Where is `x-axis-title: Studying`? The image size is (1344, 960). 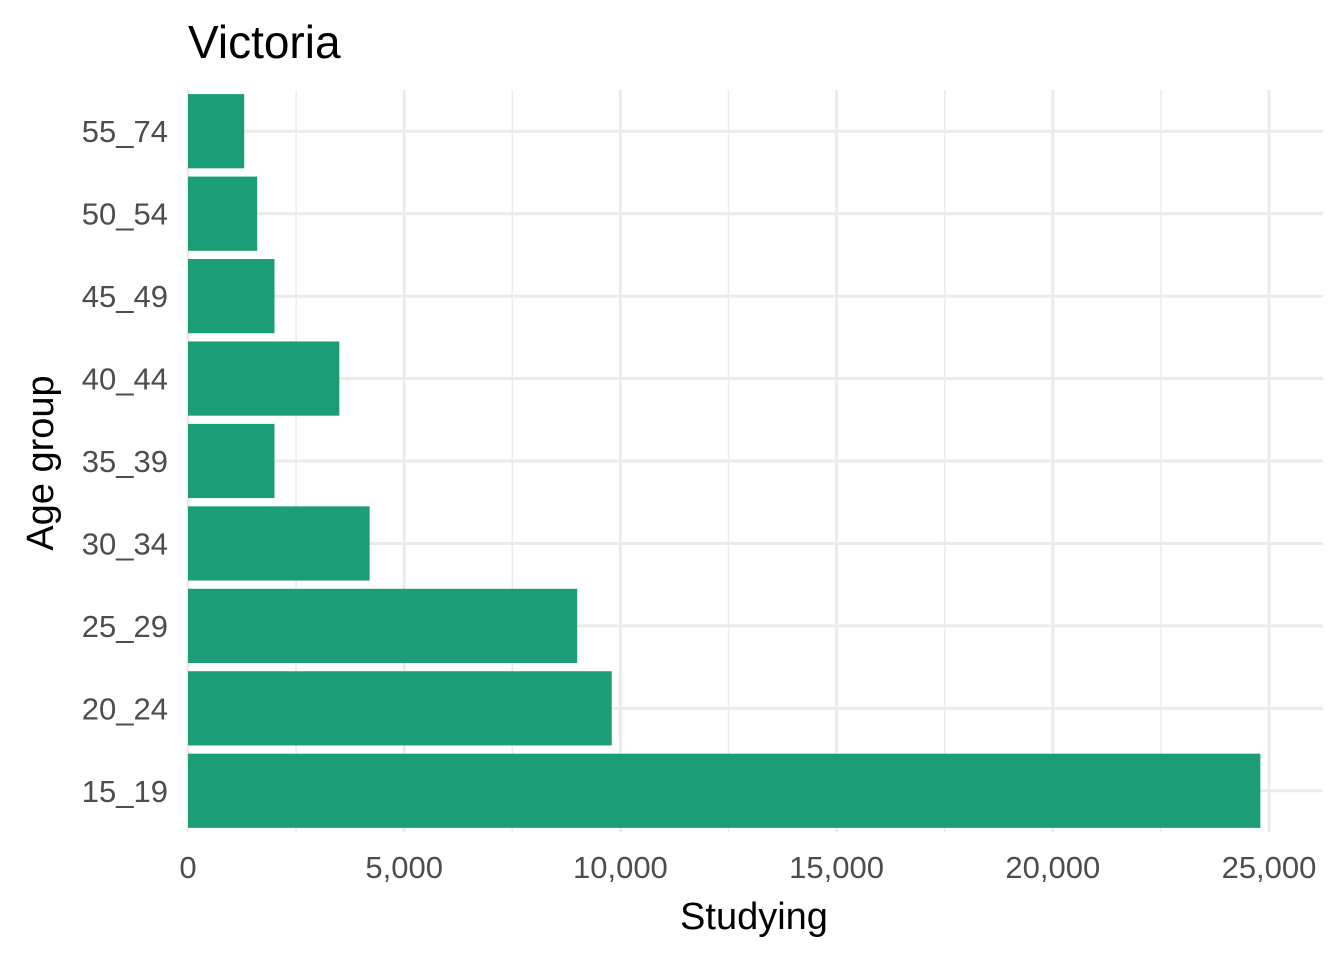
x-axis-title: Studying is located at coordinates (754, 917).